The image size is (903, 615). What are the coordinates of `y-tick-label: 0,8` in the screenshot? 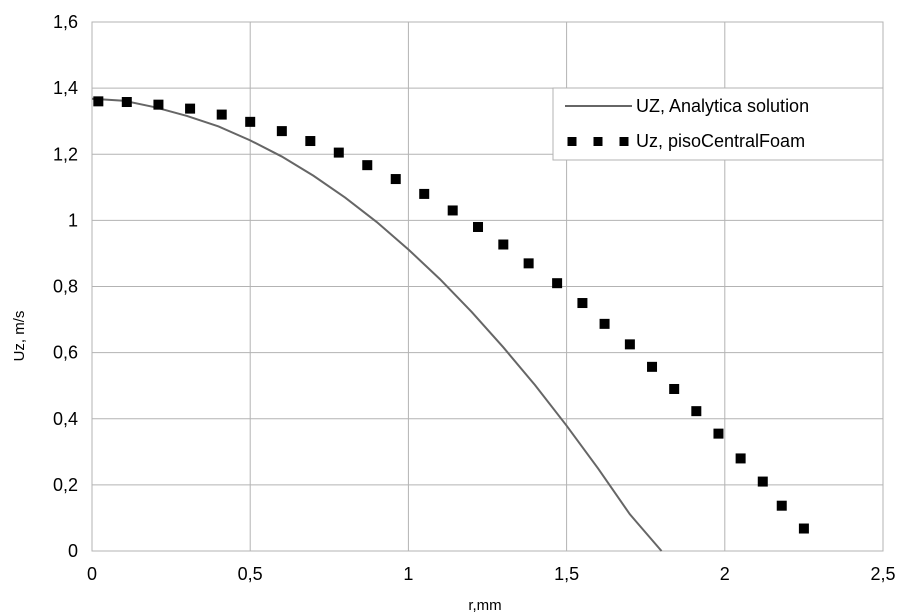 It's located at (65, 287).